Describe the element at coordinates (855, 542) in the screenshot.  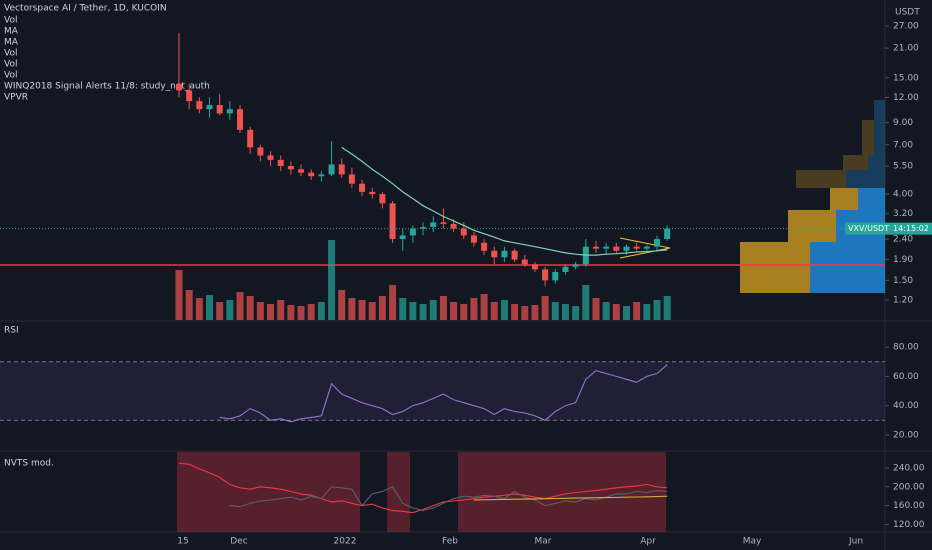
I see `x-tick-label: Jun` at that location.